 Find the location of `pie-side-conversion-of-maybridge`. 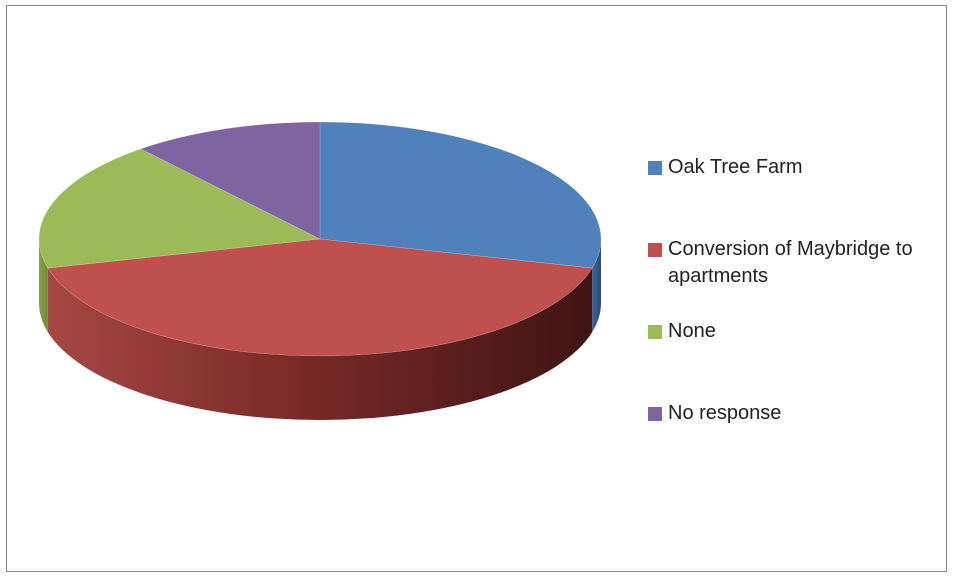

pie-side-conversion-of-maybridge is located at coordinates (320, 344).